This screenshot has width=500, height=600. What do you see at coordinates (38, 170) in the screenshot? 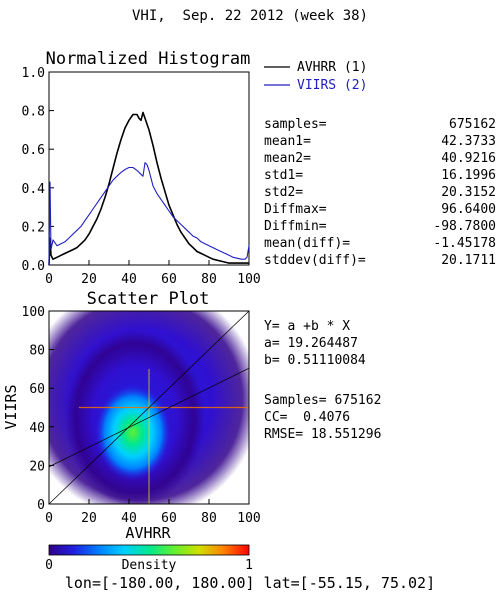
I see `histogram-y-axis: 0.0 0.2 0.4 0.6 0.8 1.0` at bounding box center [38, 170].